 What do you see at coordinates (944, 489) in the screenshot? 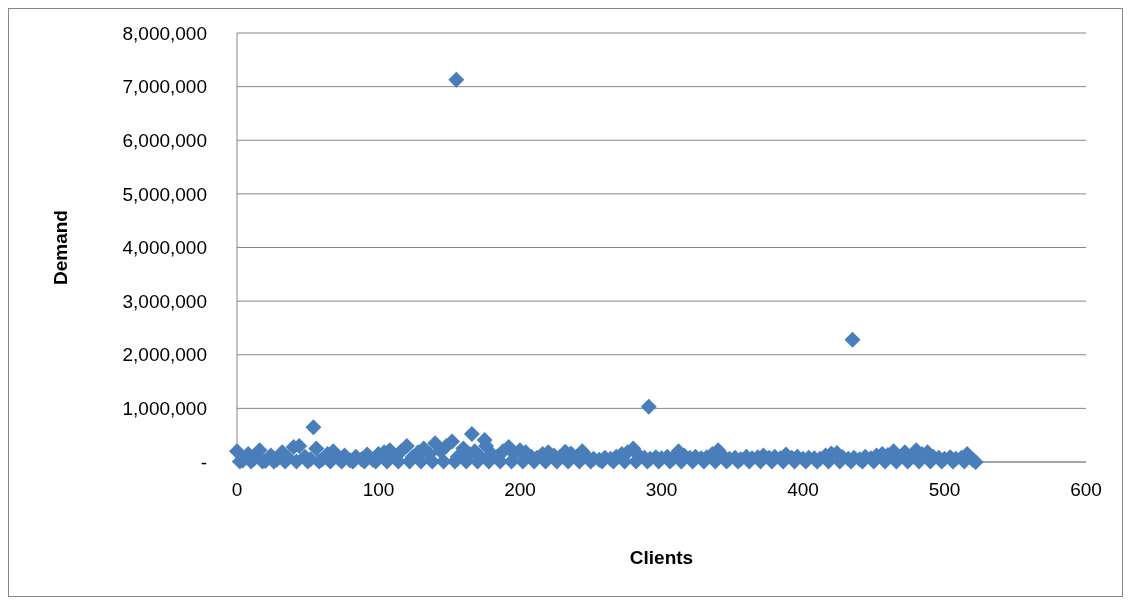
I see `x-tick-label: 500` at bounding box center [944, 489].